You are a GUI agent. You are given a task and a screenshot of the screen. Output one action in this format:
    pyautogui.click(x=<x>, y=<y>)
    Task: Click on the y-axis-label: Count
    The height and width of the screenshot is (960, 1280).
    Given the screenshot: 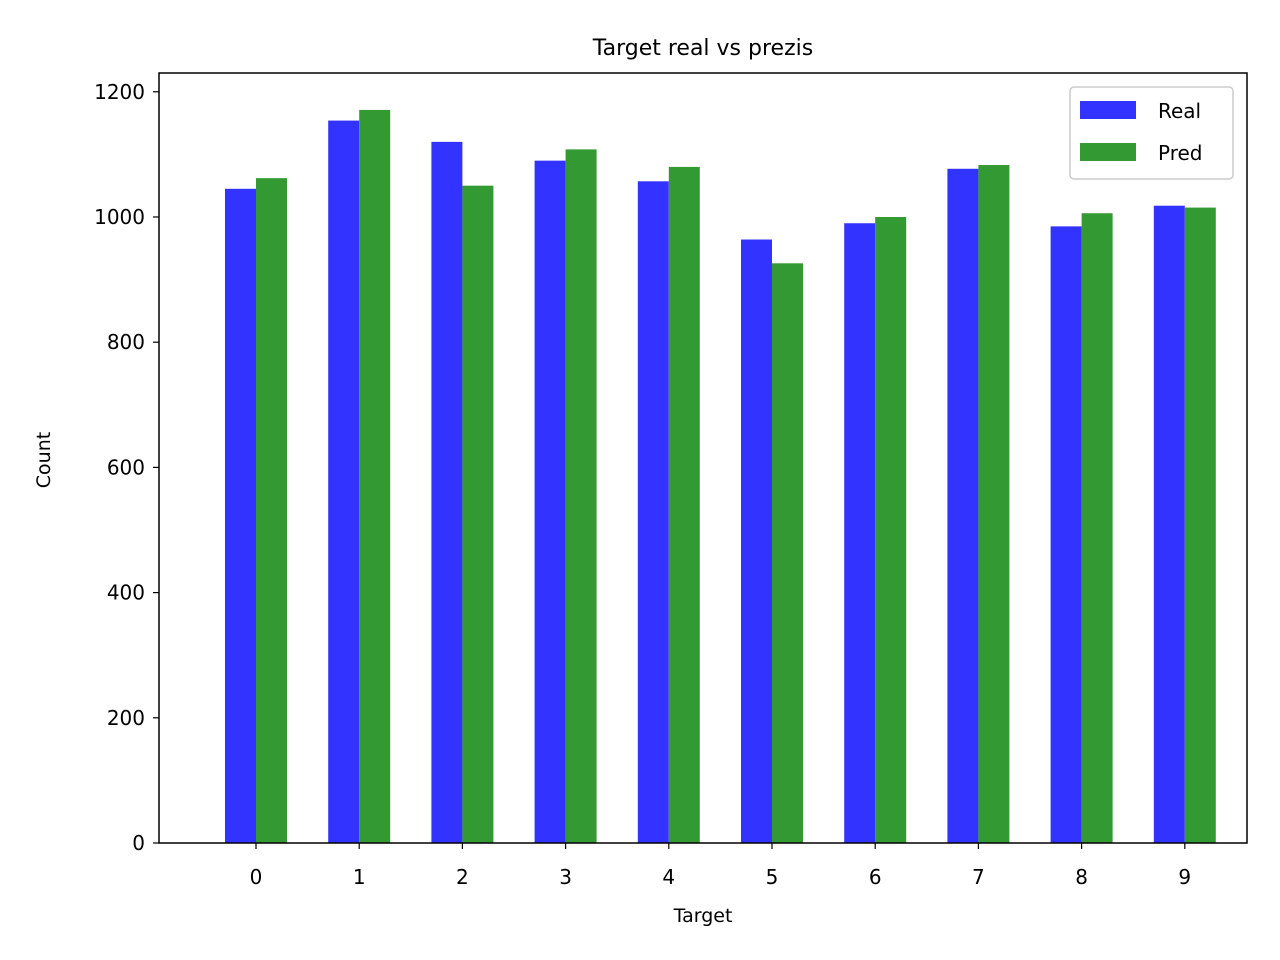 What is the action you would take?
    pyautogui.click(x=44, y=460)
    